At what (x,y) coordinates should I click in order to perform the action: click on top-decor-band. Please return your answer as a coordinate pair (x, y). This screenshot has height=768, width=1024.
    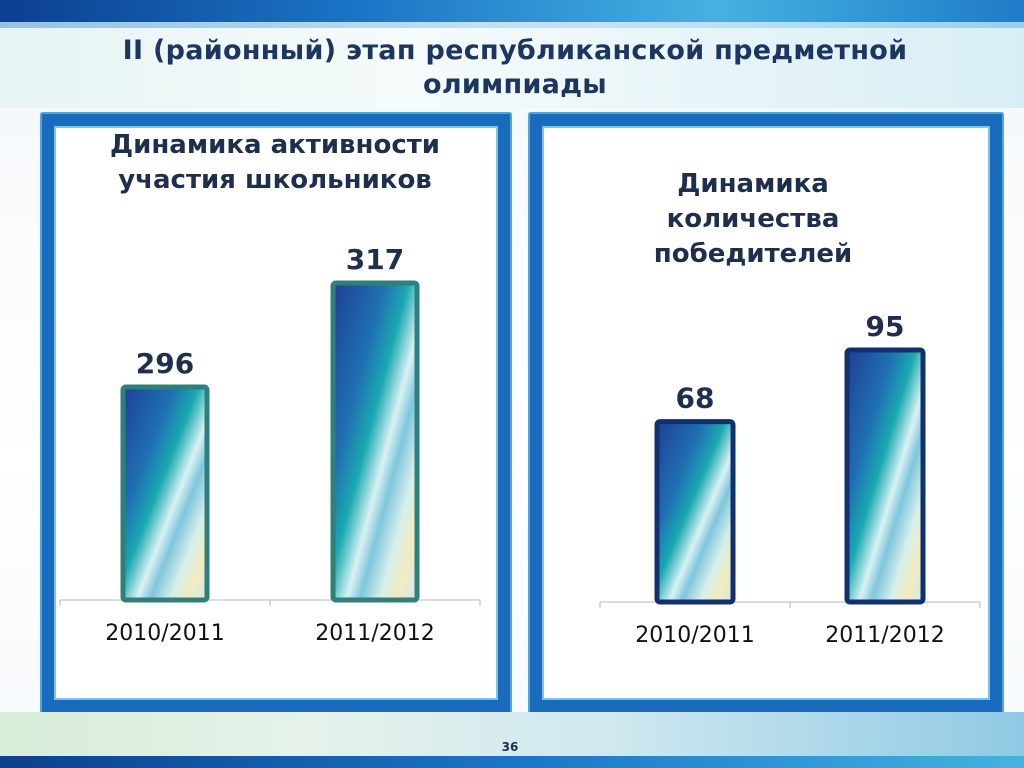
    Looking at the image, I should click on (512, 14).